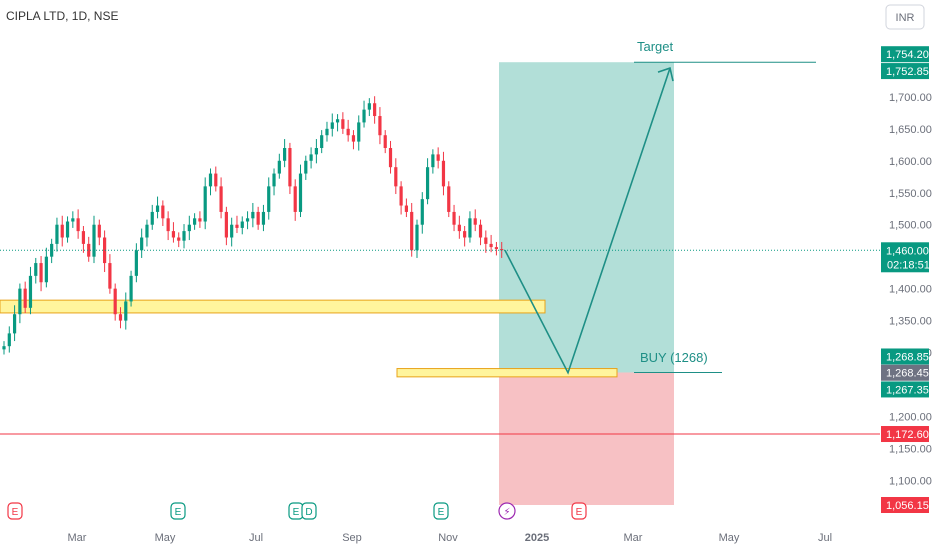 Image resolution: width=932 pixels, height=550 pixels. What do you see at coordinates (655, 46) in the screenshot?
I see `target-label: Target` at bounding box center [655, 46].